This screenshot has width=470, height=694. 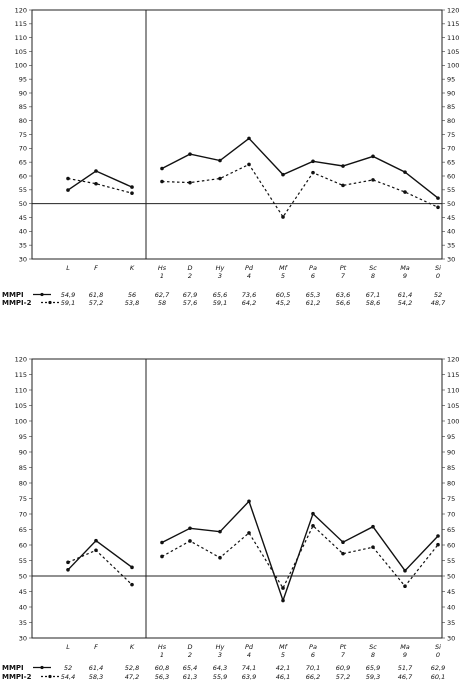 What do you see at coordinates (162, 668) in the screenshot?
I see `data-value-label: 60,8` at bounding box center [162, 668].